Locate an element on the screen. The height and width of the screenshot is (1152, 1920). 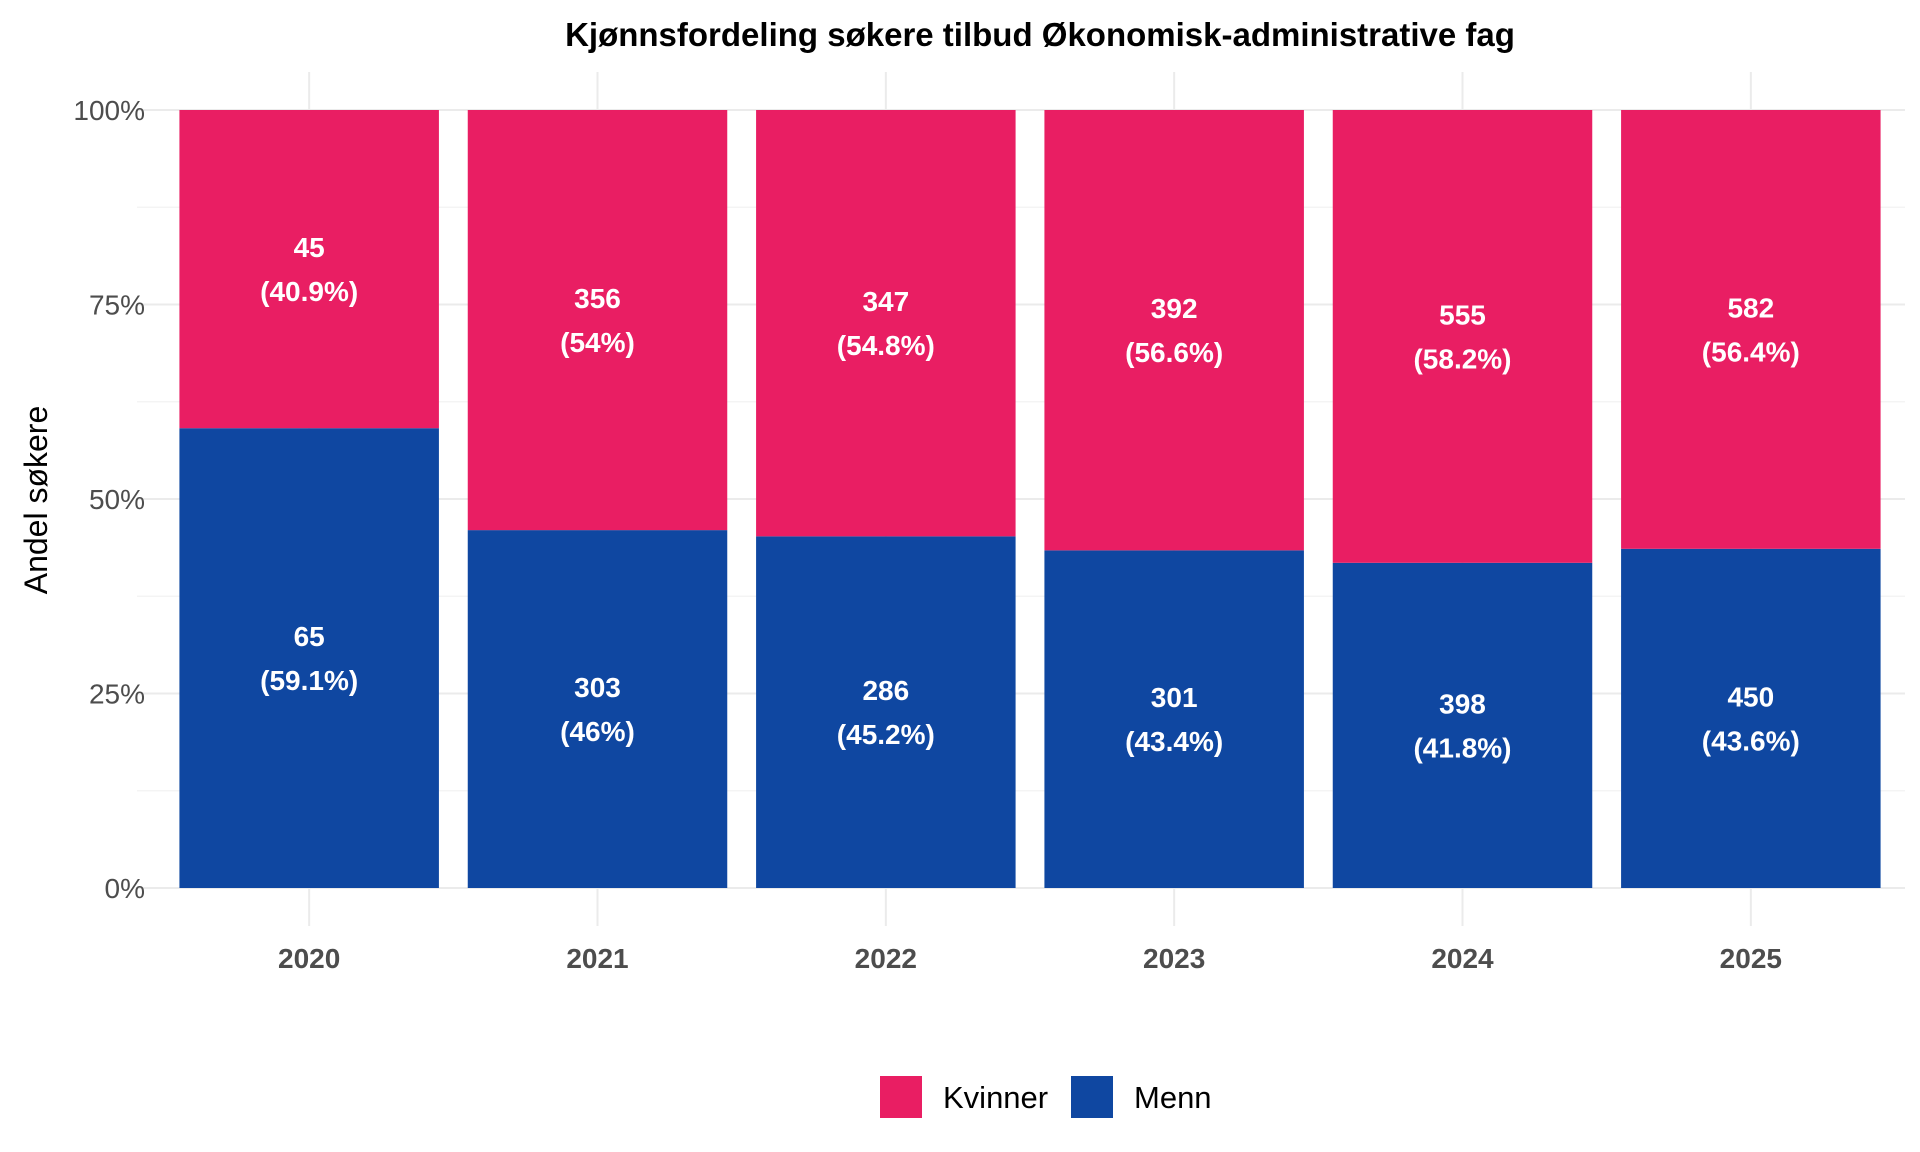
data-label-percent: (45.2%) is located at coordinates (886, 734).